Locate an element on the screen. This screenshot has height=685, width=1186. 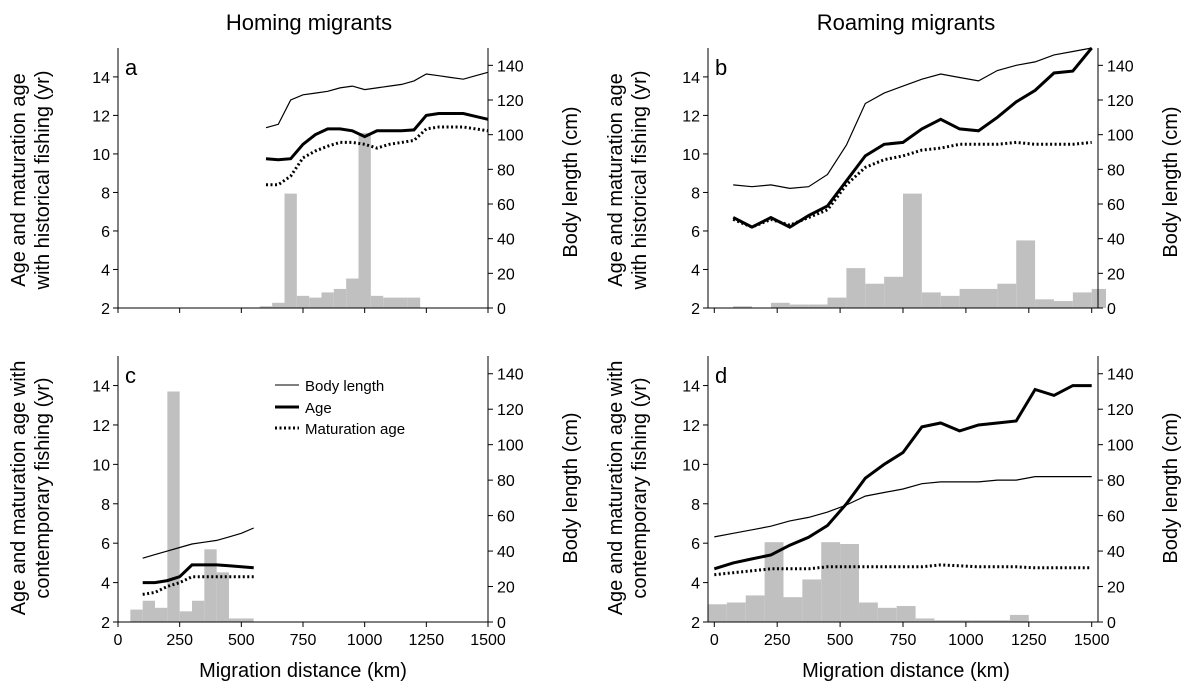
svg-text: Age and maturation age is located at coordinates (19, 180).